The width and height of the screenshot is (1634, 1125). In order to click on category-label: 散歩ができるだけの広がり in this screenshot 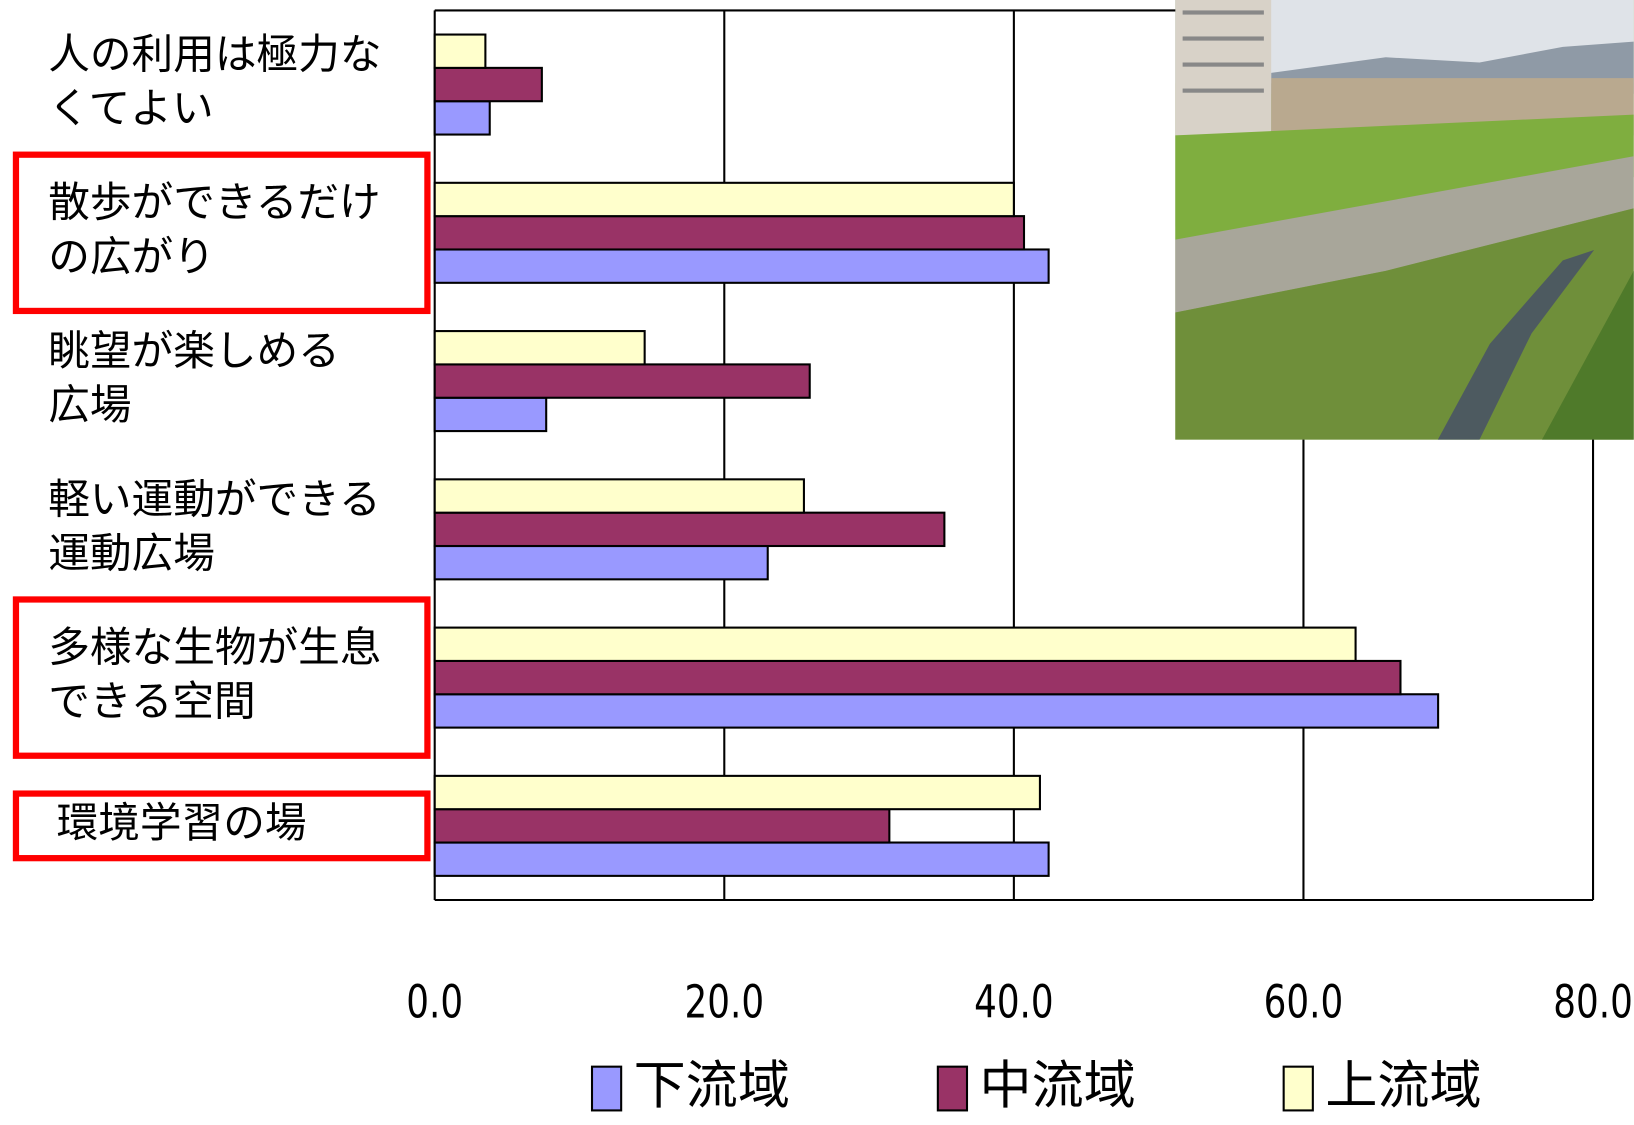, I will do `click(214, 229)`.